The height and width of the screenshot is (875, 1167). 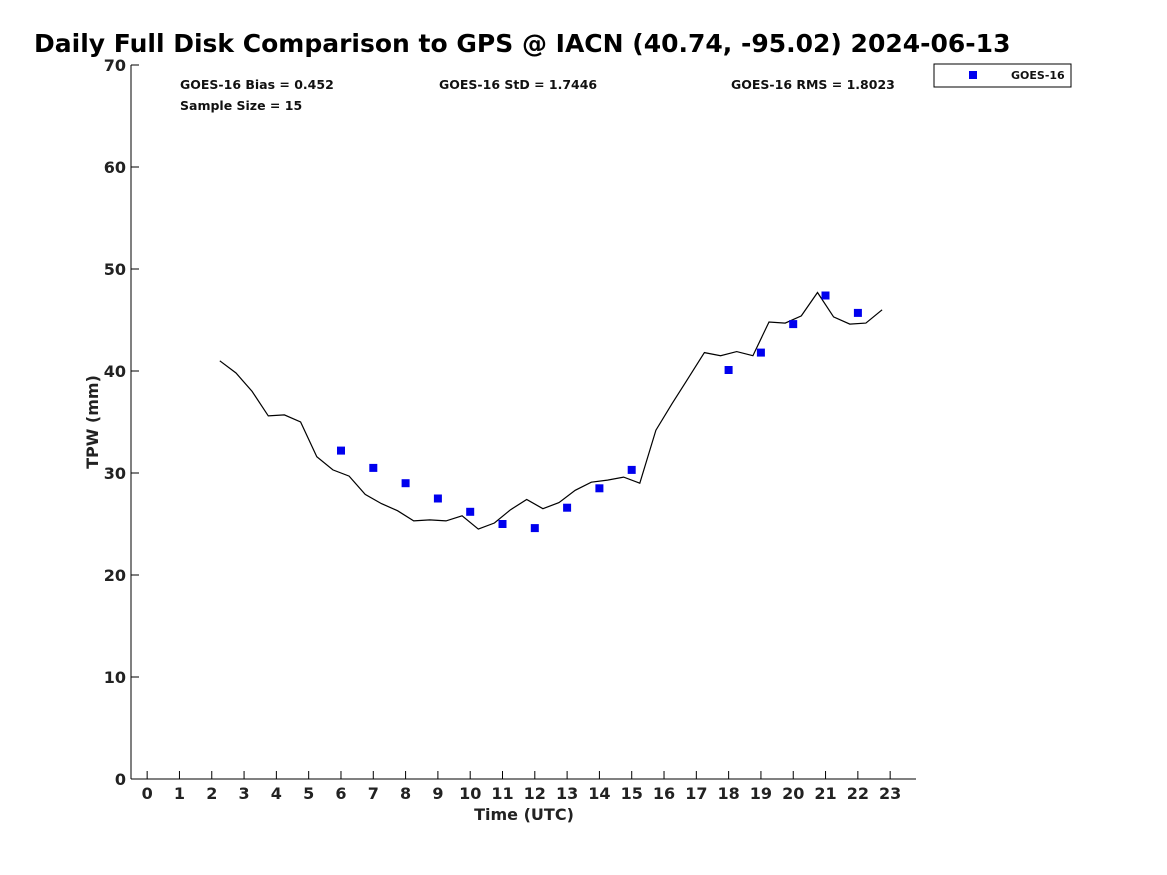 What do you see at coordinates (437, 793) in the screenshot?
I see `x-tick-label: 9` at bounding box center [437, 793].